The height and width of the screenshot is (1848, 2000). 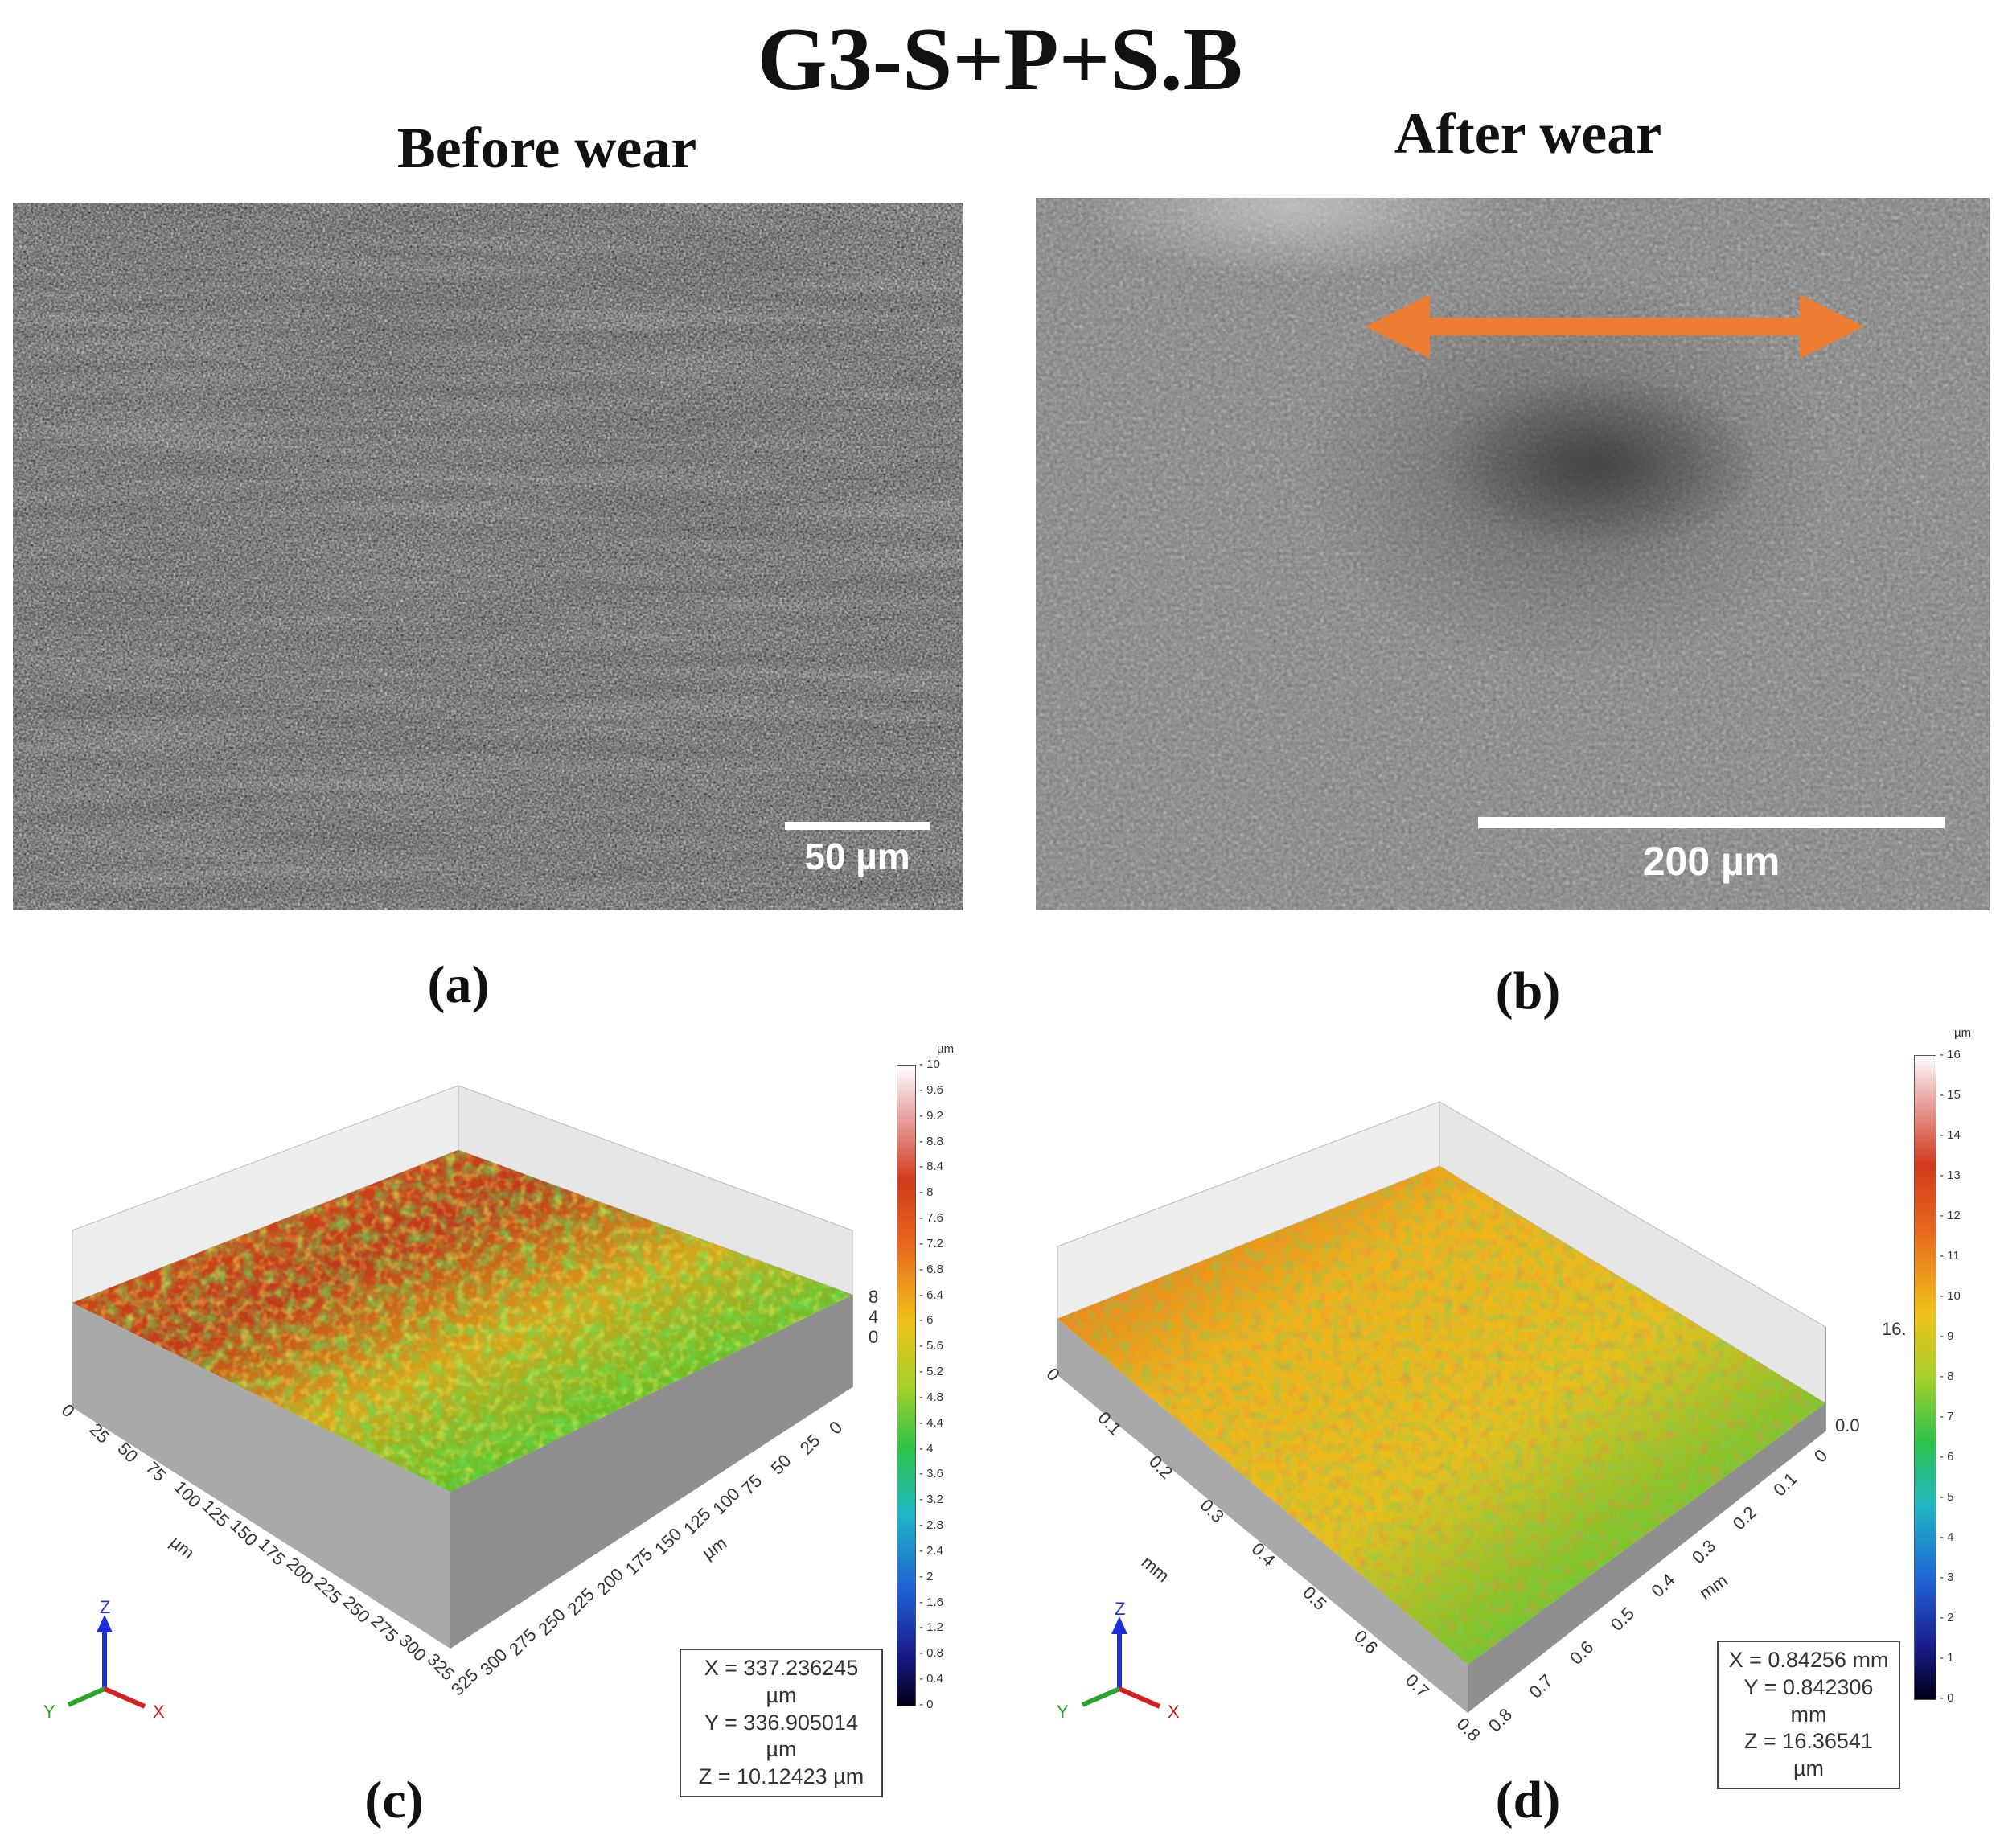 What do you see at coordinates (726, 1501) in the screenshot?
I see `y-tick-c-9: 100` at bounding box center [726, 1501].